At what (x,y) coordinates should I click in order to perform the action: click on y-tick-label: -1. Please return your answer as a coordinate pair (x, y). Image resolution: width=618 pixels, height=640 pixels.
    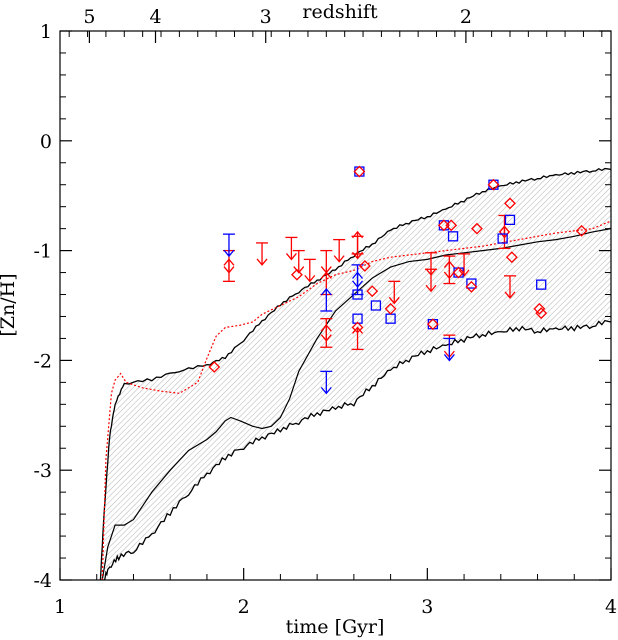
    Looking at the image, I should click on (42, 252).